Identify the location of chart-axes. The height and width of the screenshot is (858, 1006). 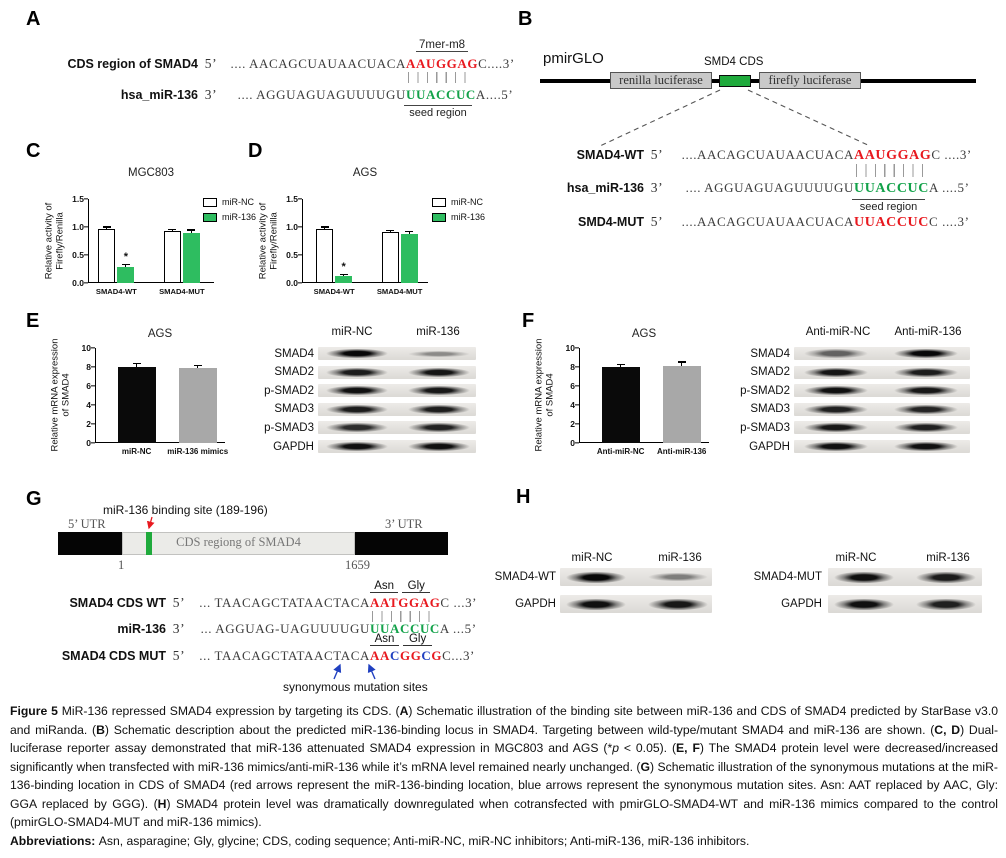
(365, 241).